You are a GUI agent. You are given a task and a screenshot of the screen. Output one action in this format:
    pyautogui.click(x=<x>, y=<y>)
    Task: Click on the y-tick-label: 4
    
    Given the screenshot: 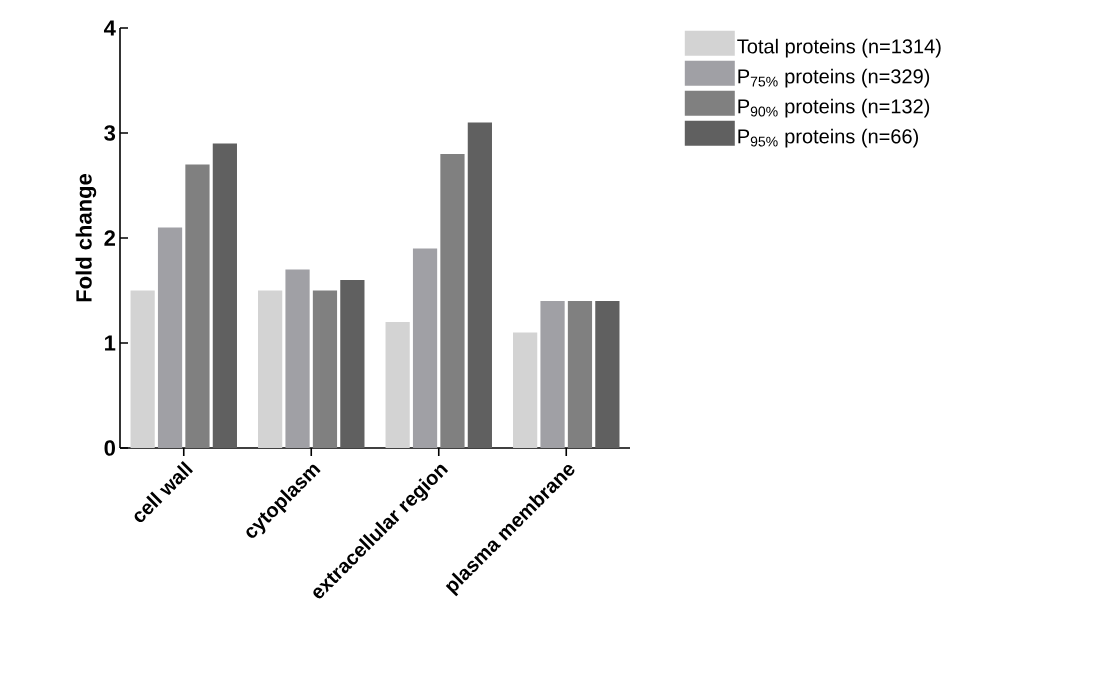 What is the action you would take?
    pyautogui.click(x=109, y=28)
    